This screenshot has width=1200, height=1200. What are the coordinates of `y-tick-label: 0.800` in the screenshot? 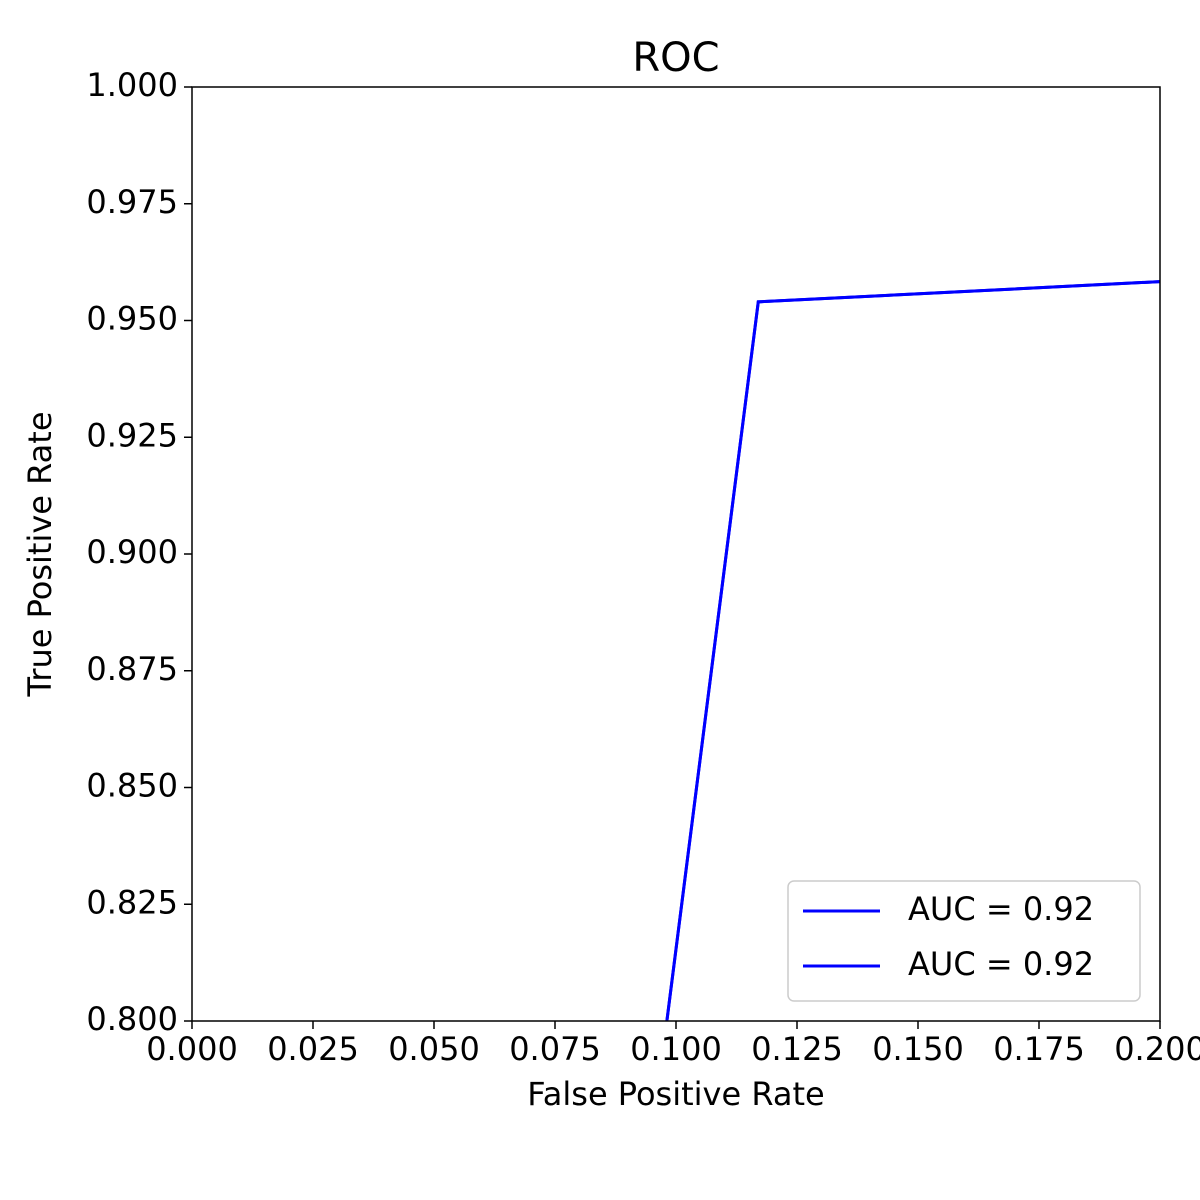 It's located at (132, 1019).